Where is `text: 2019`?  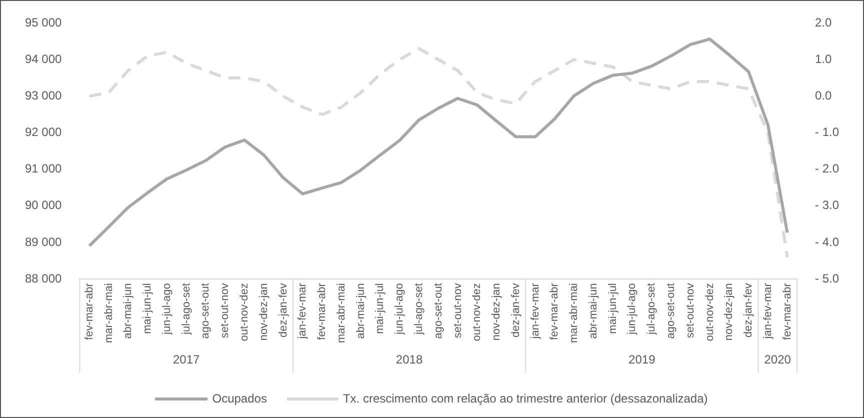
text: 2019 is located at coordinates (642, 359).